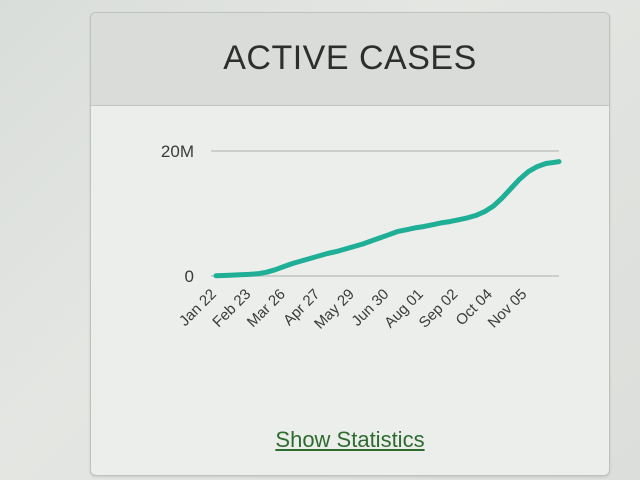  I want to click on show-statistics-link: Show Statistics, so click(350, 439).